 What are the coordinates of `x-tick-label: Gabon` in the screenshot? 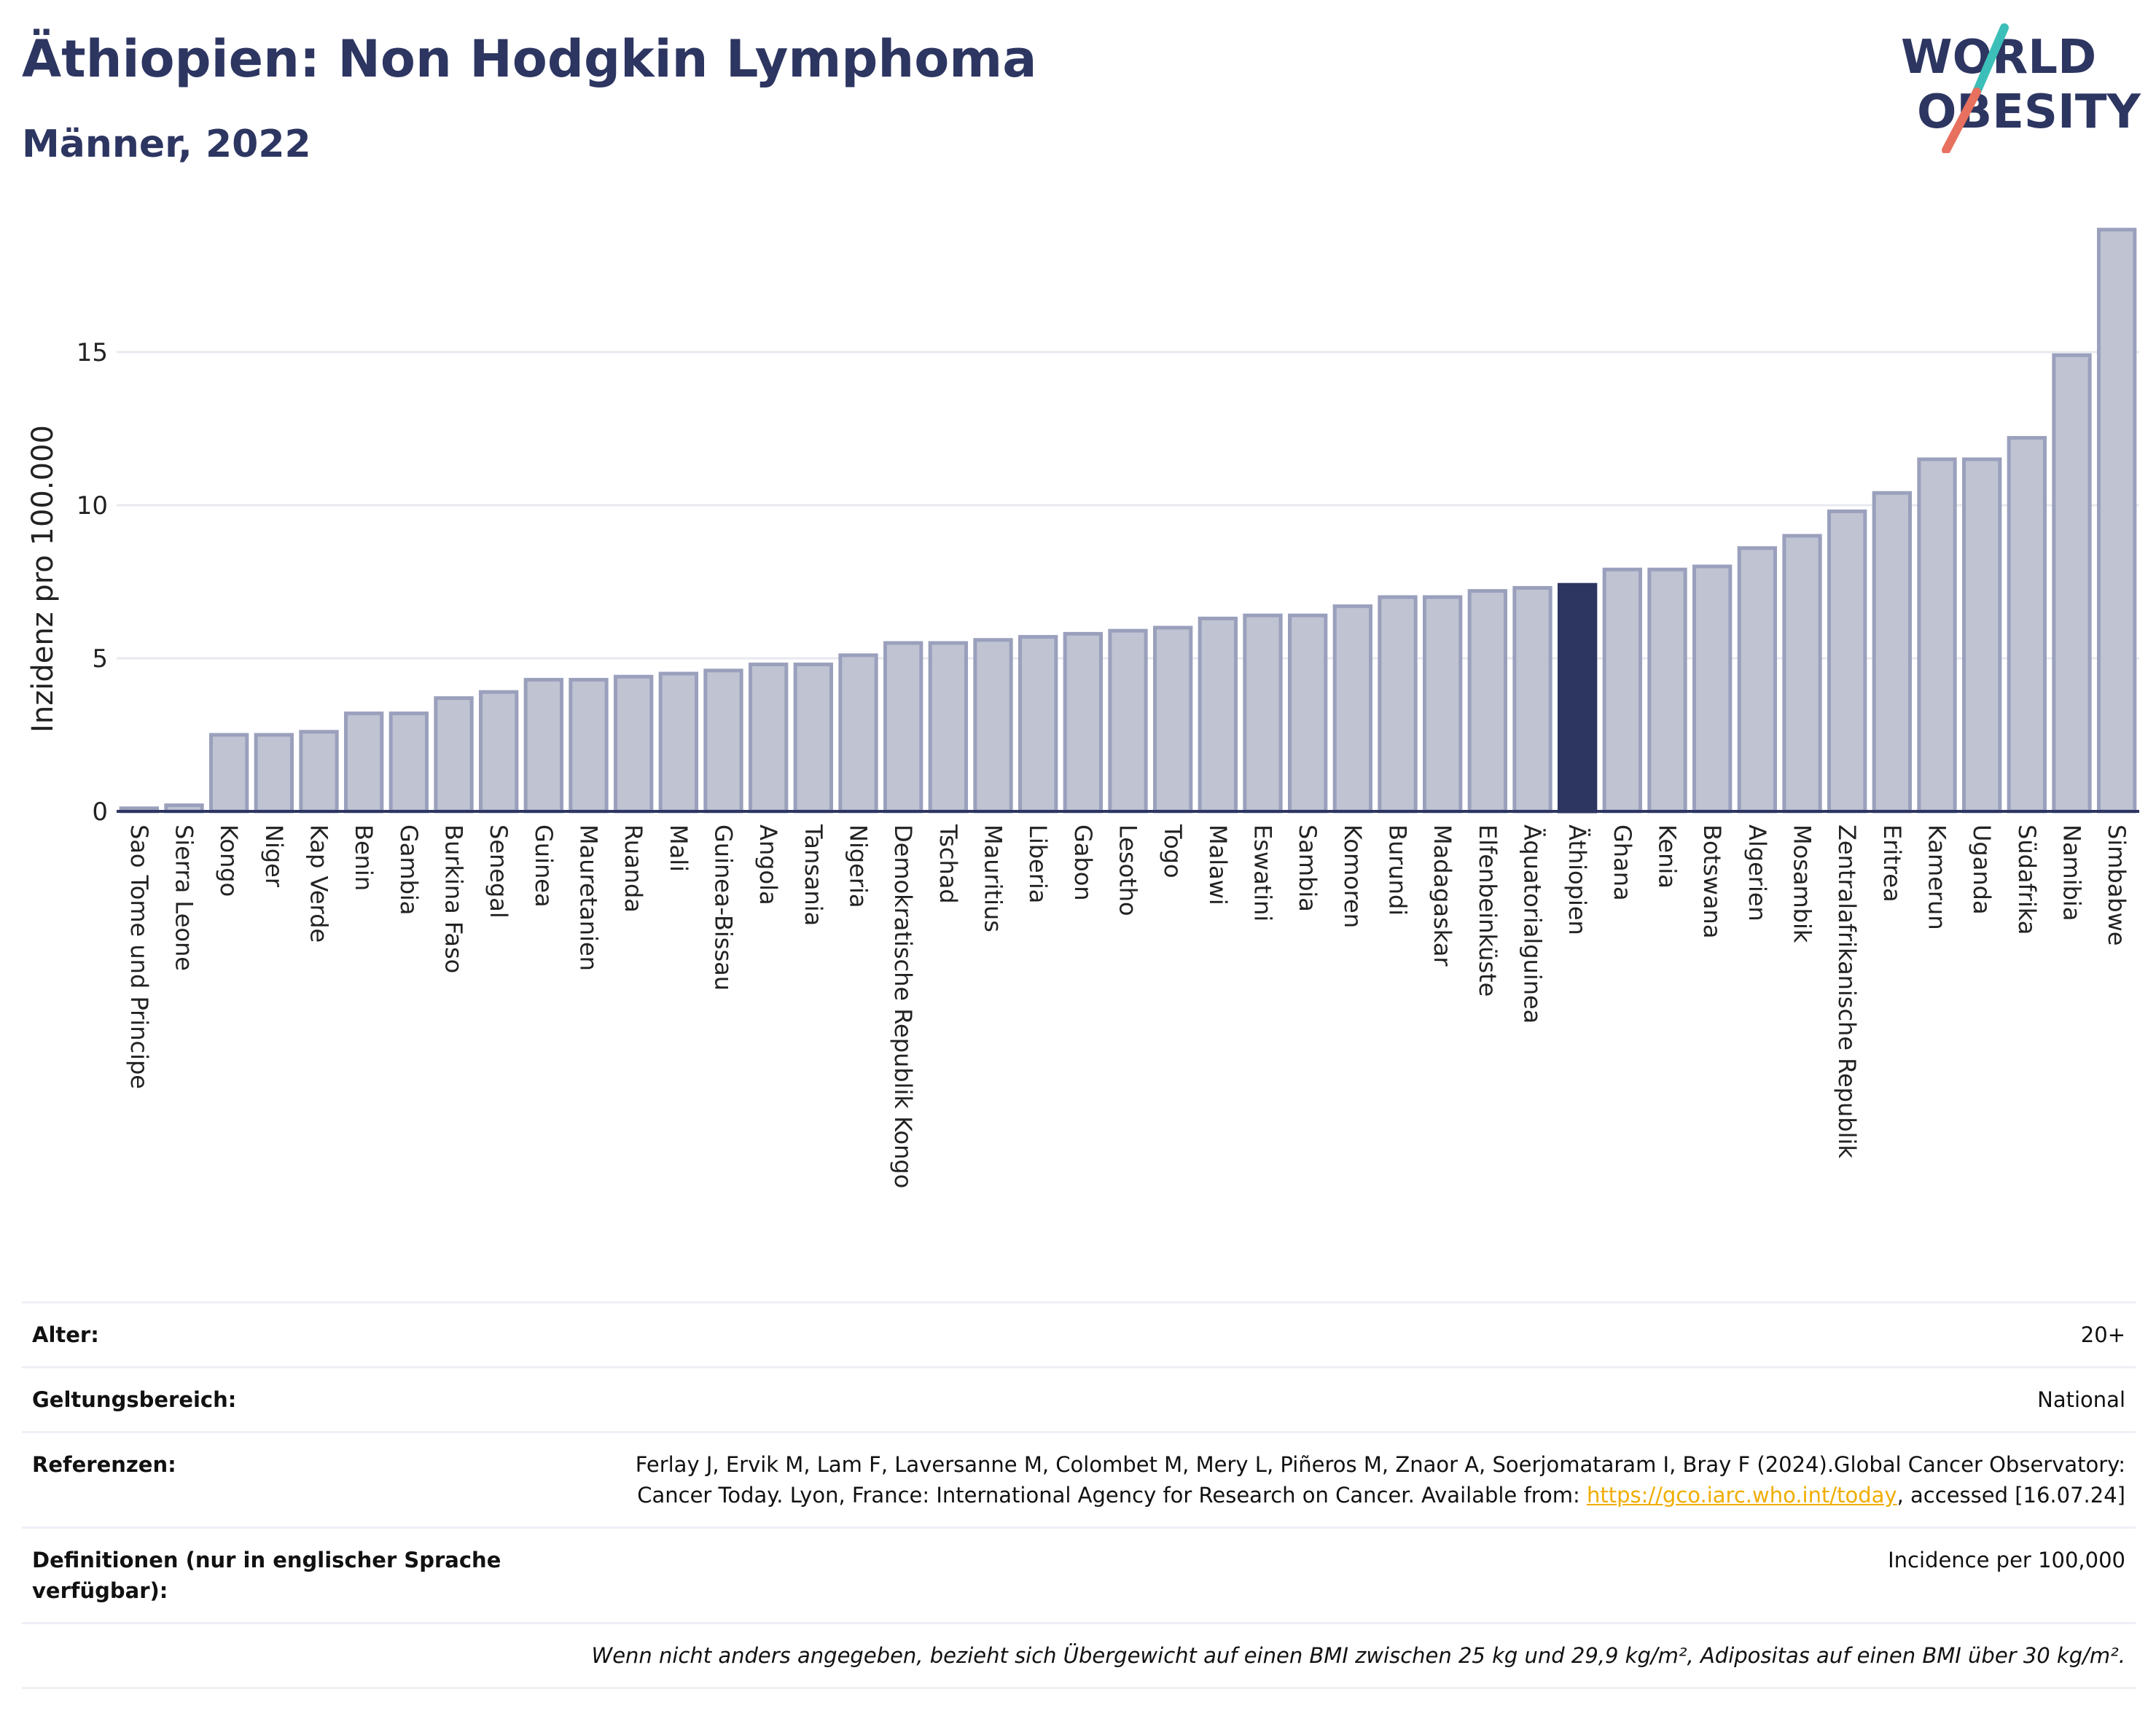 It's located at (1083, 862).